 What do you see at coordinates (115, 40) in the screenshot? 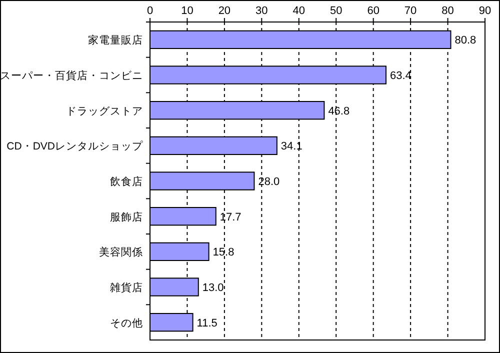
I see `y-tick-label: 家電量販店` at bounding box center [115, 40].